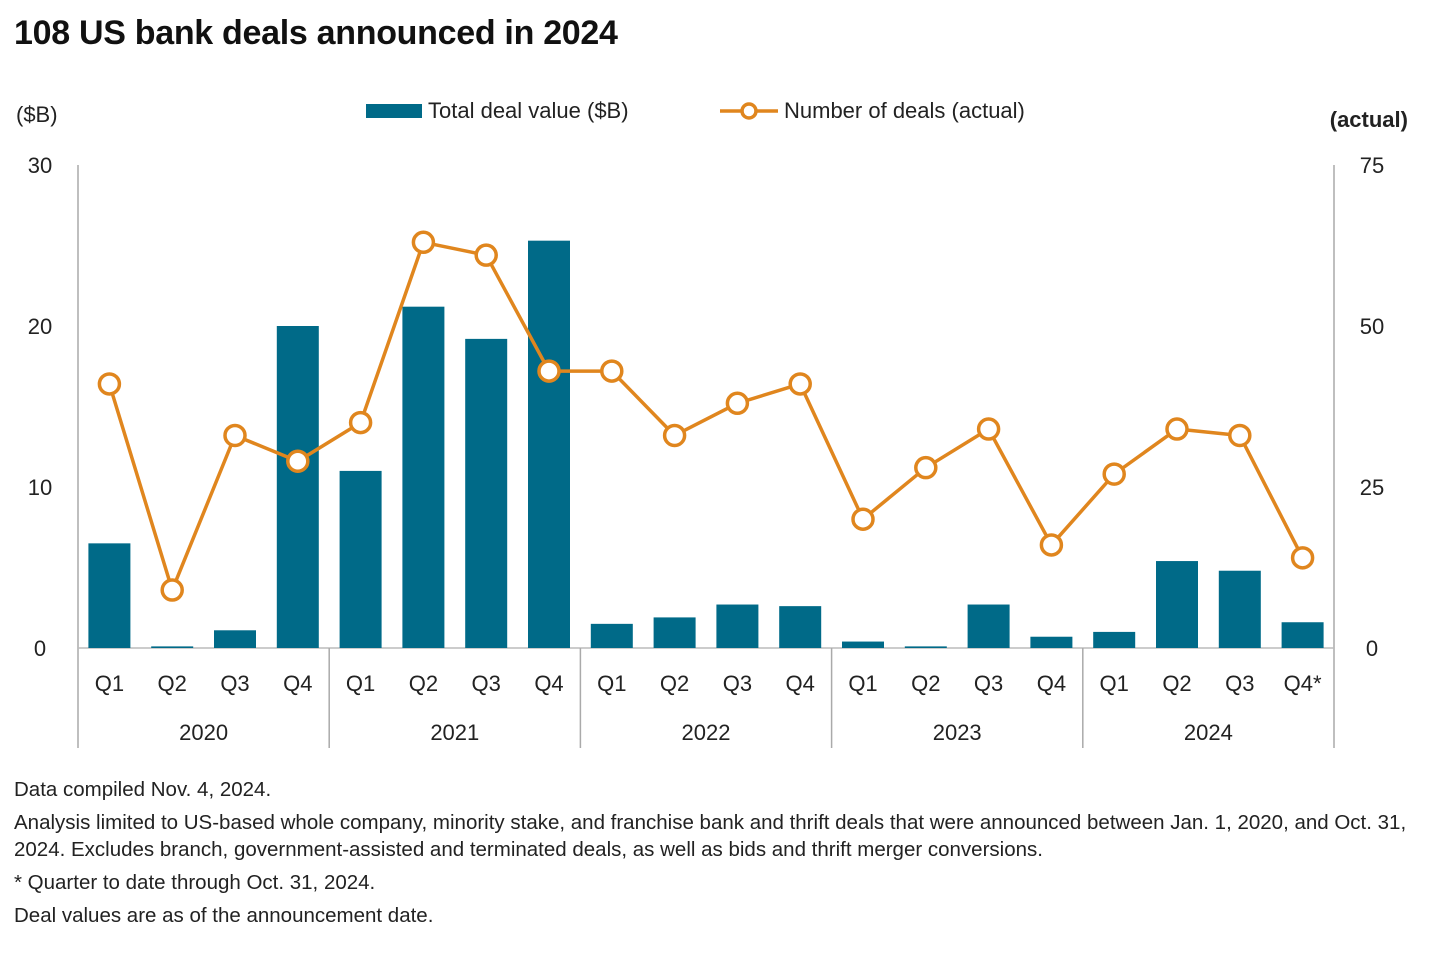 Image resolution: width=1440 pixels, height=962 pixels. Describe the element at coordinates (528, 110) in the screenshot. I see `legend-bar-label: Total deal value ($B)` at that location.